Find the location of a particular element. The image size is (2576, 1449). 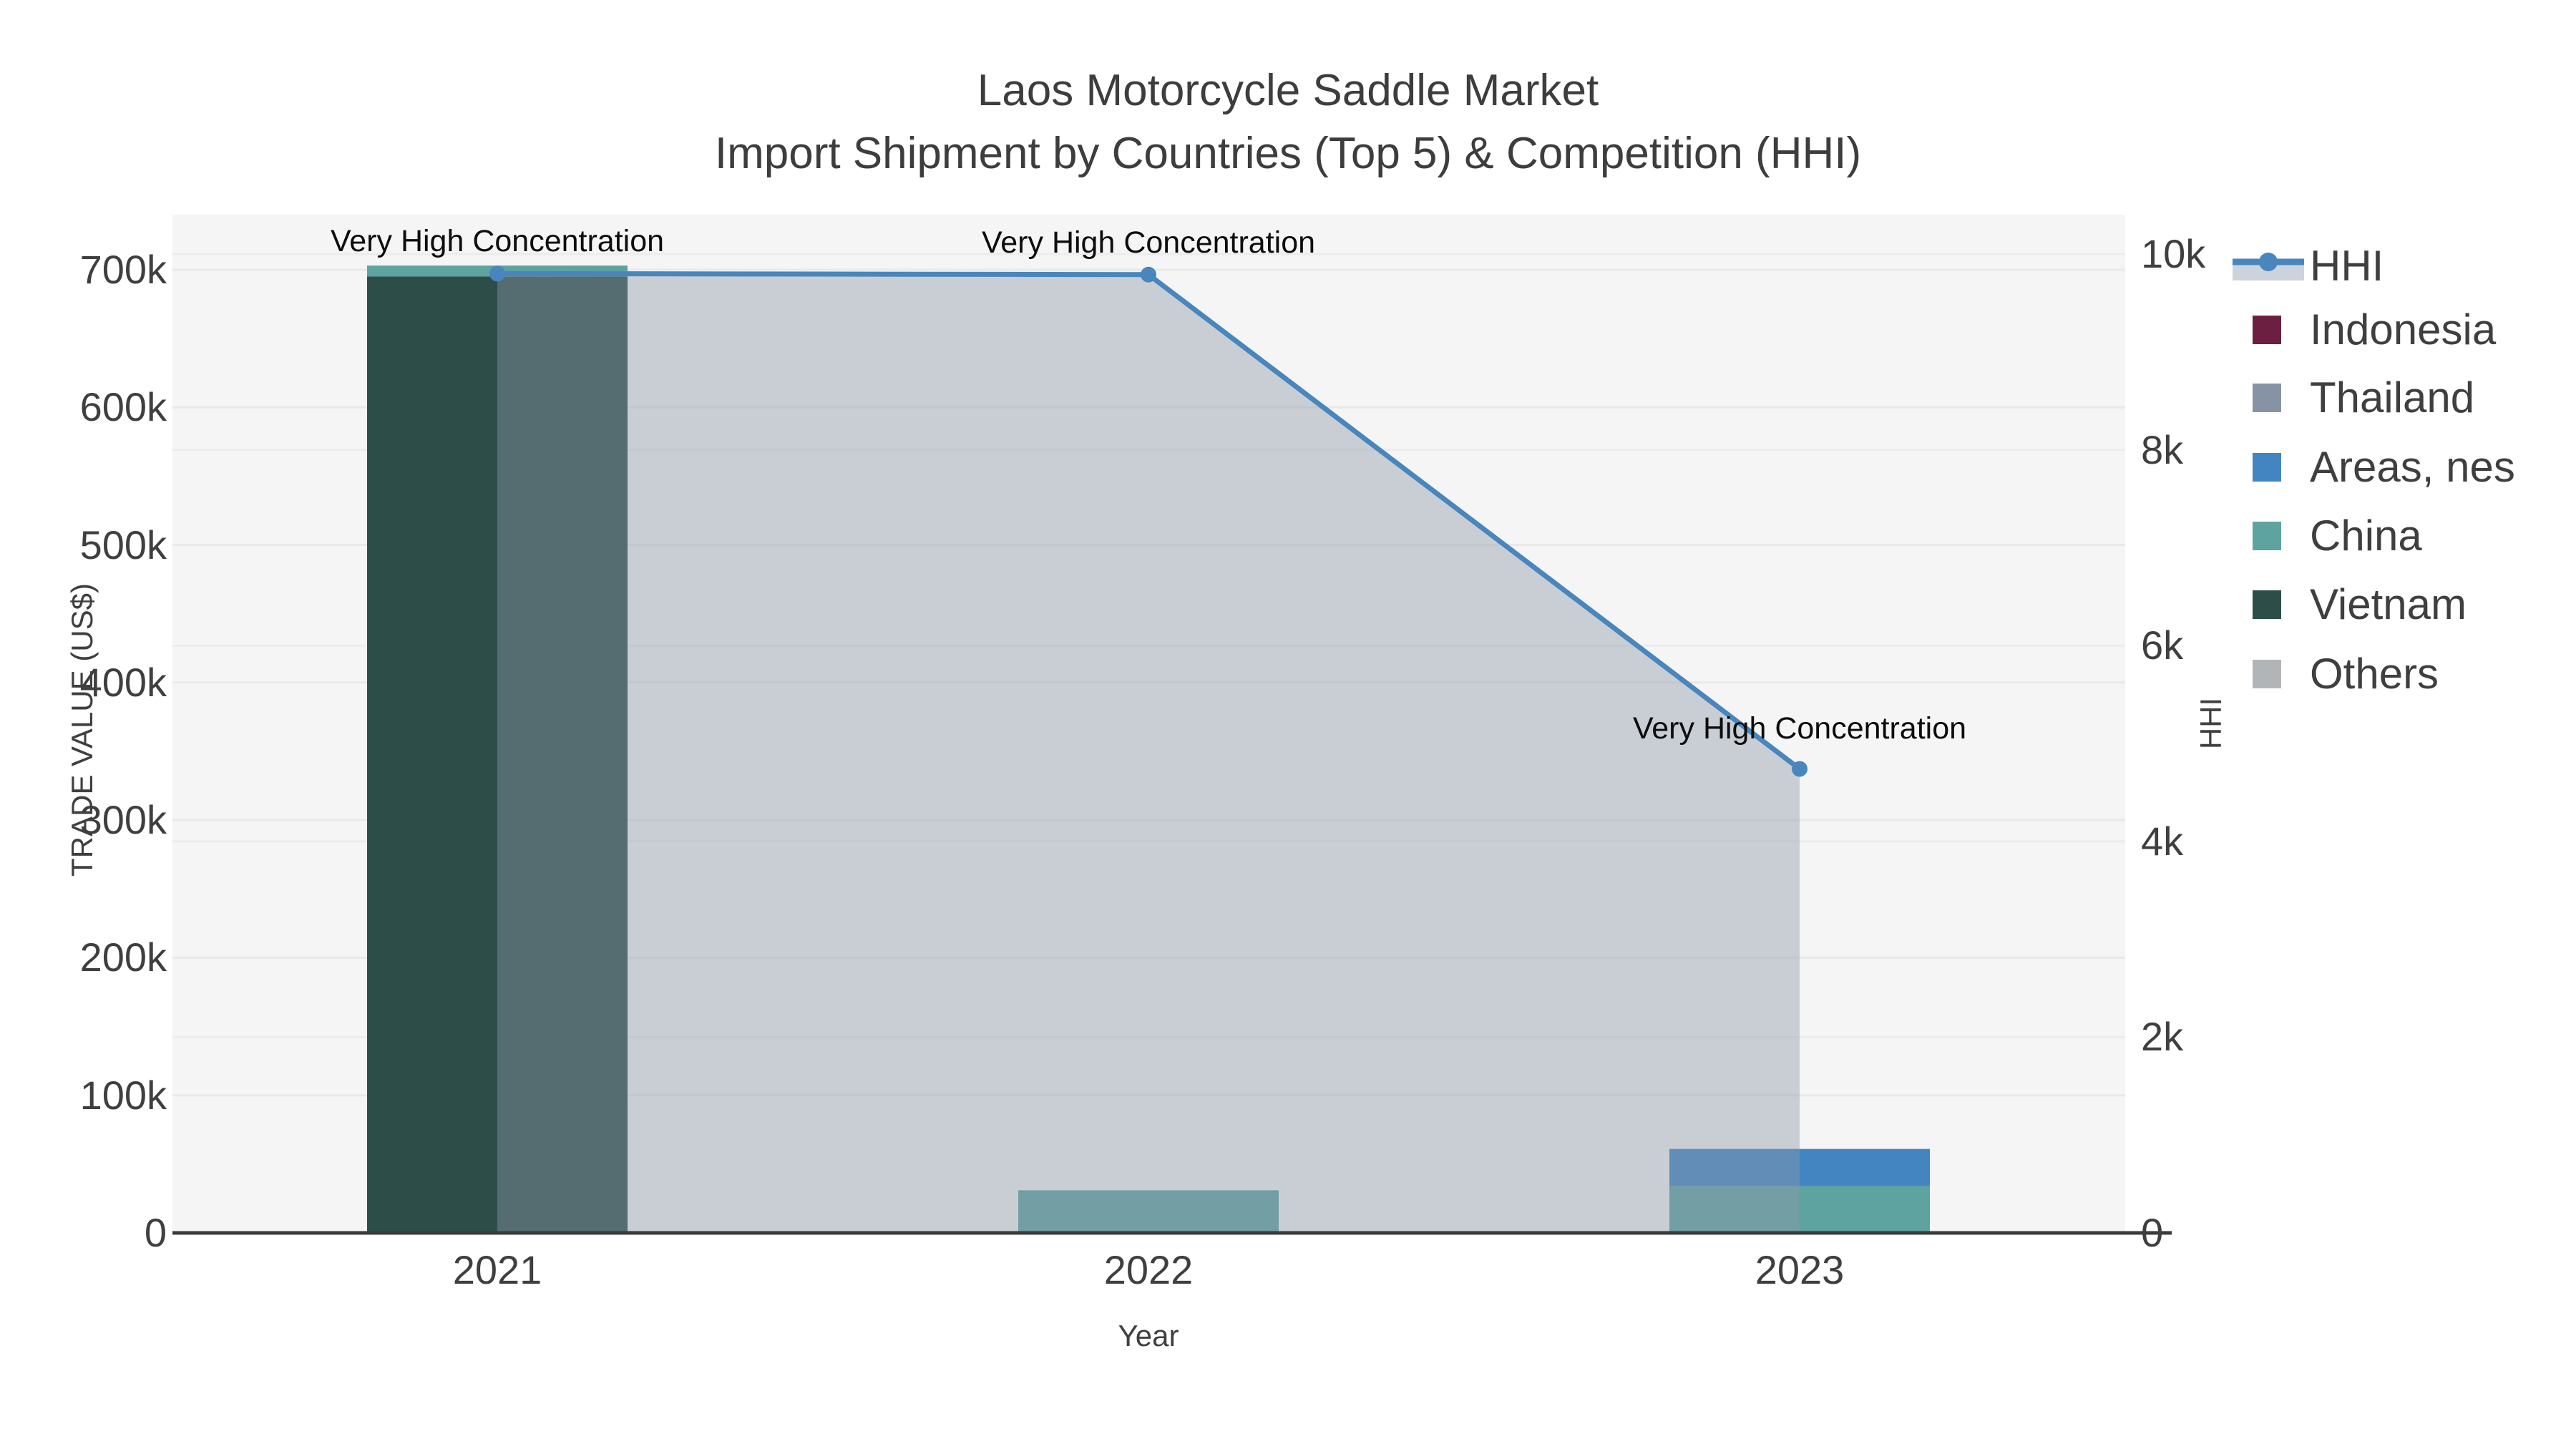

bar-china-2023 is located at coordinates (1799, 1209).